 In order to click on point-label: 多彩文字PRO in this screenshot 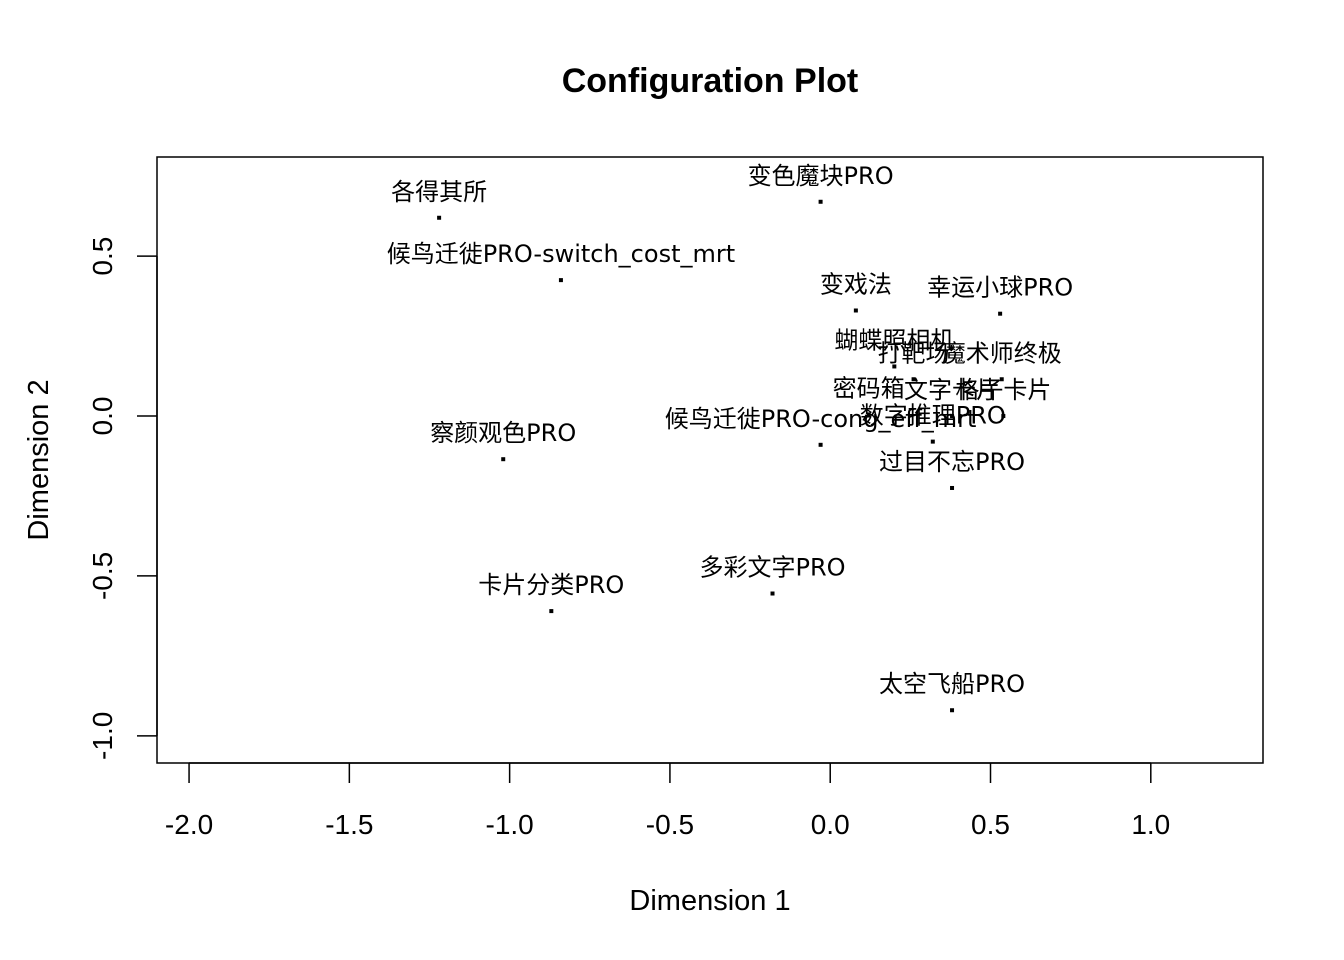, I will do `click(772, 568)`.